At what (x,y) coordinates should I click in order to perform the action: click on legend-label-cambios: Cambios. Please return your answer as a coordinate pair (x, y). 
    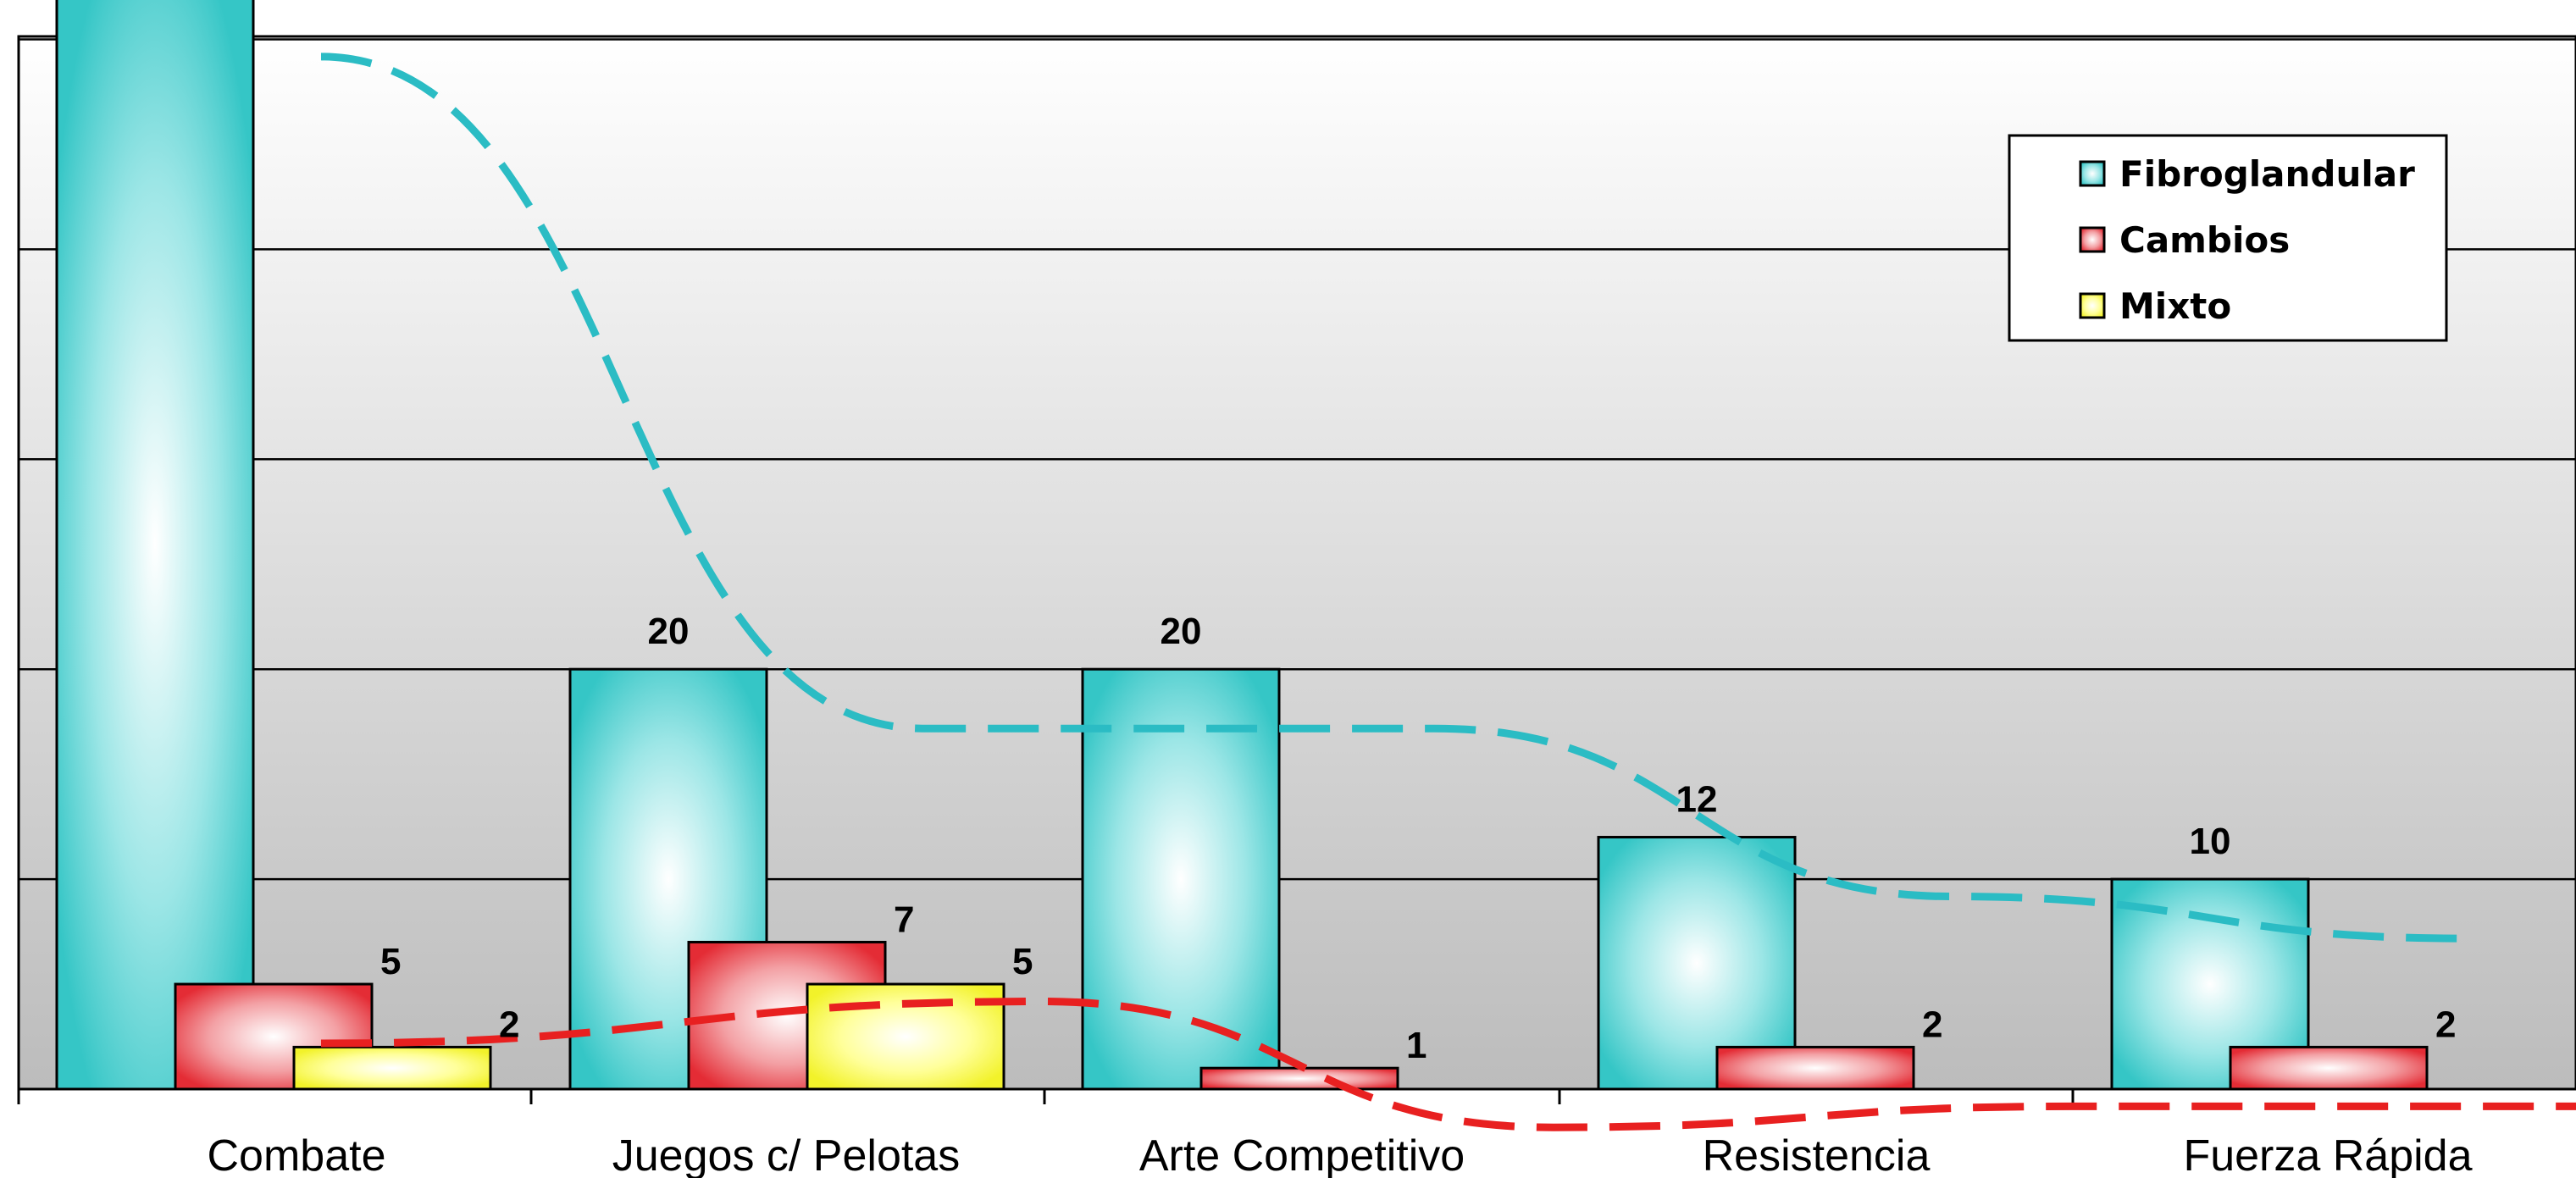
    Looking at the image, I should click on (2204, 240).